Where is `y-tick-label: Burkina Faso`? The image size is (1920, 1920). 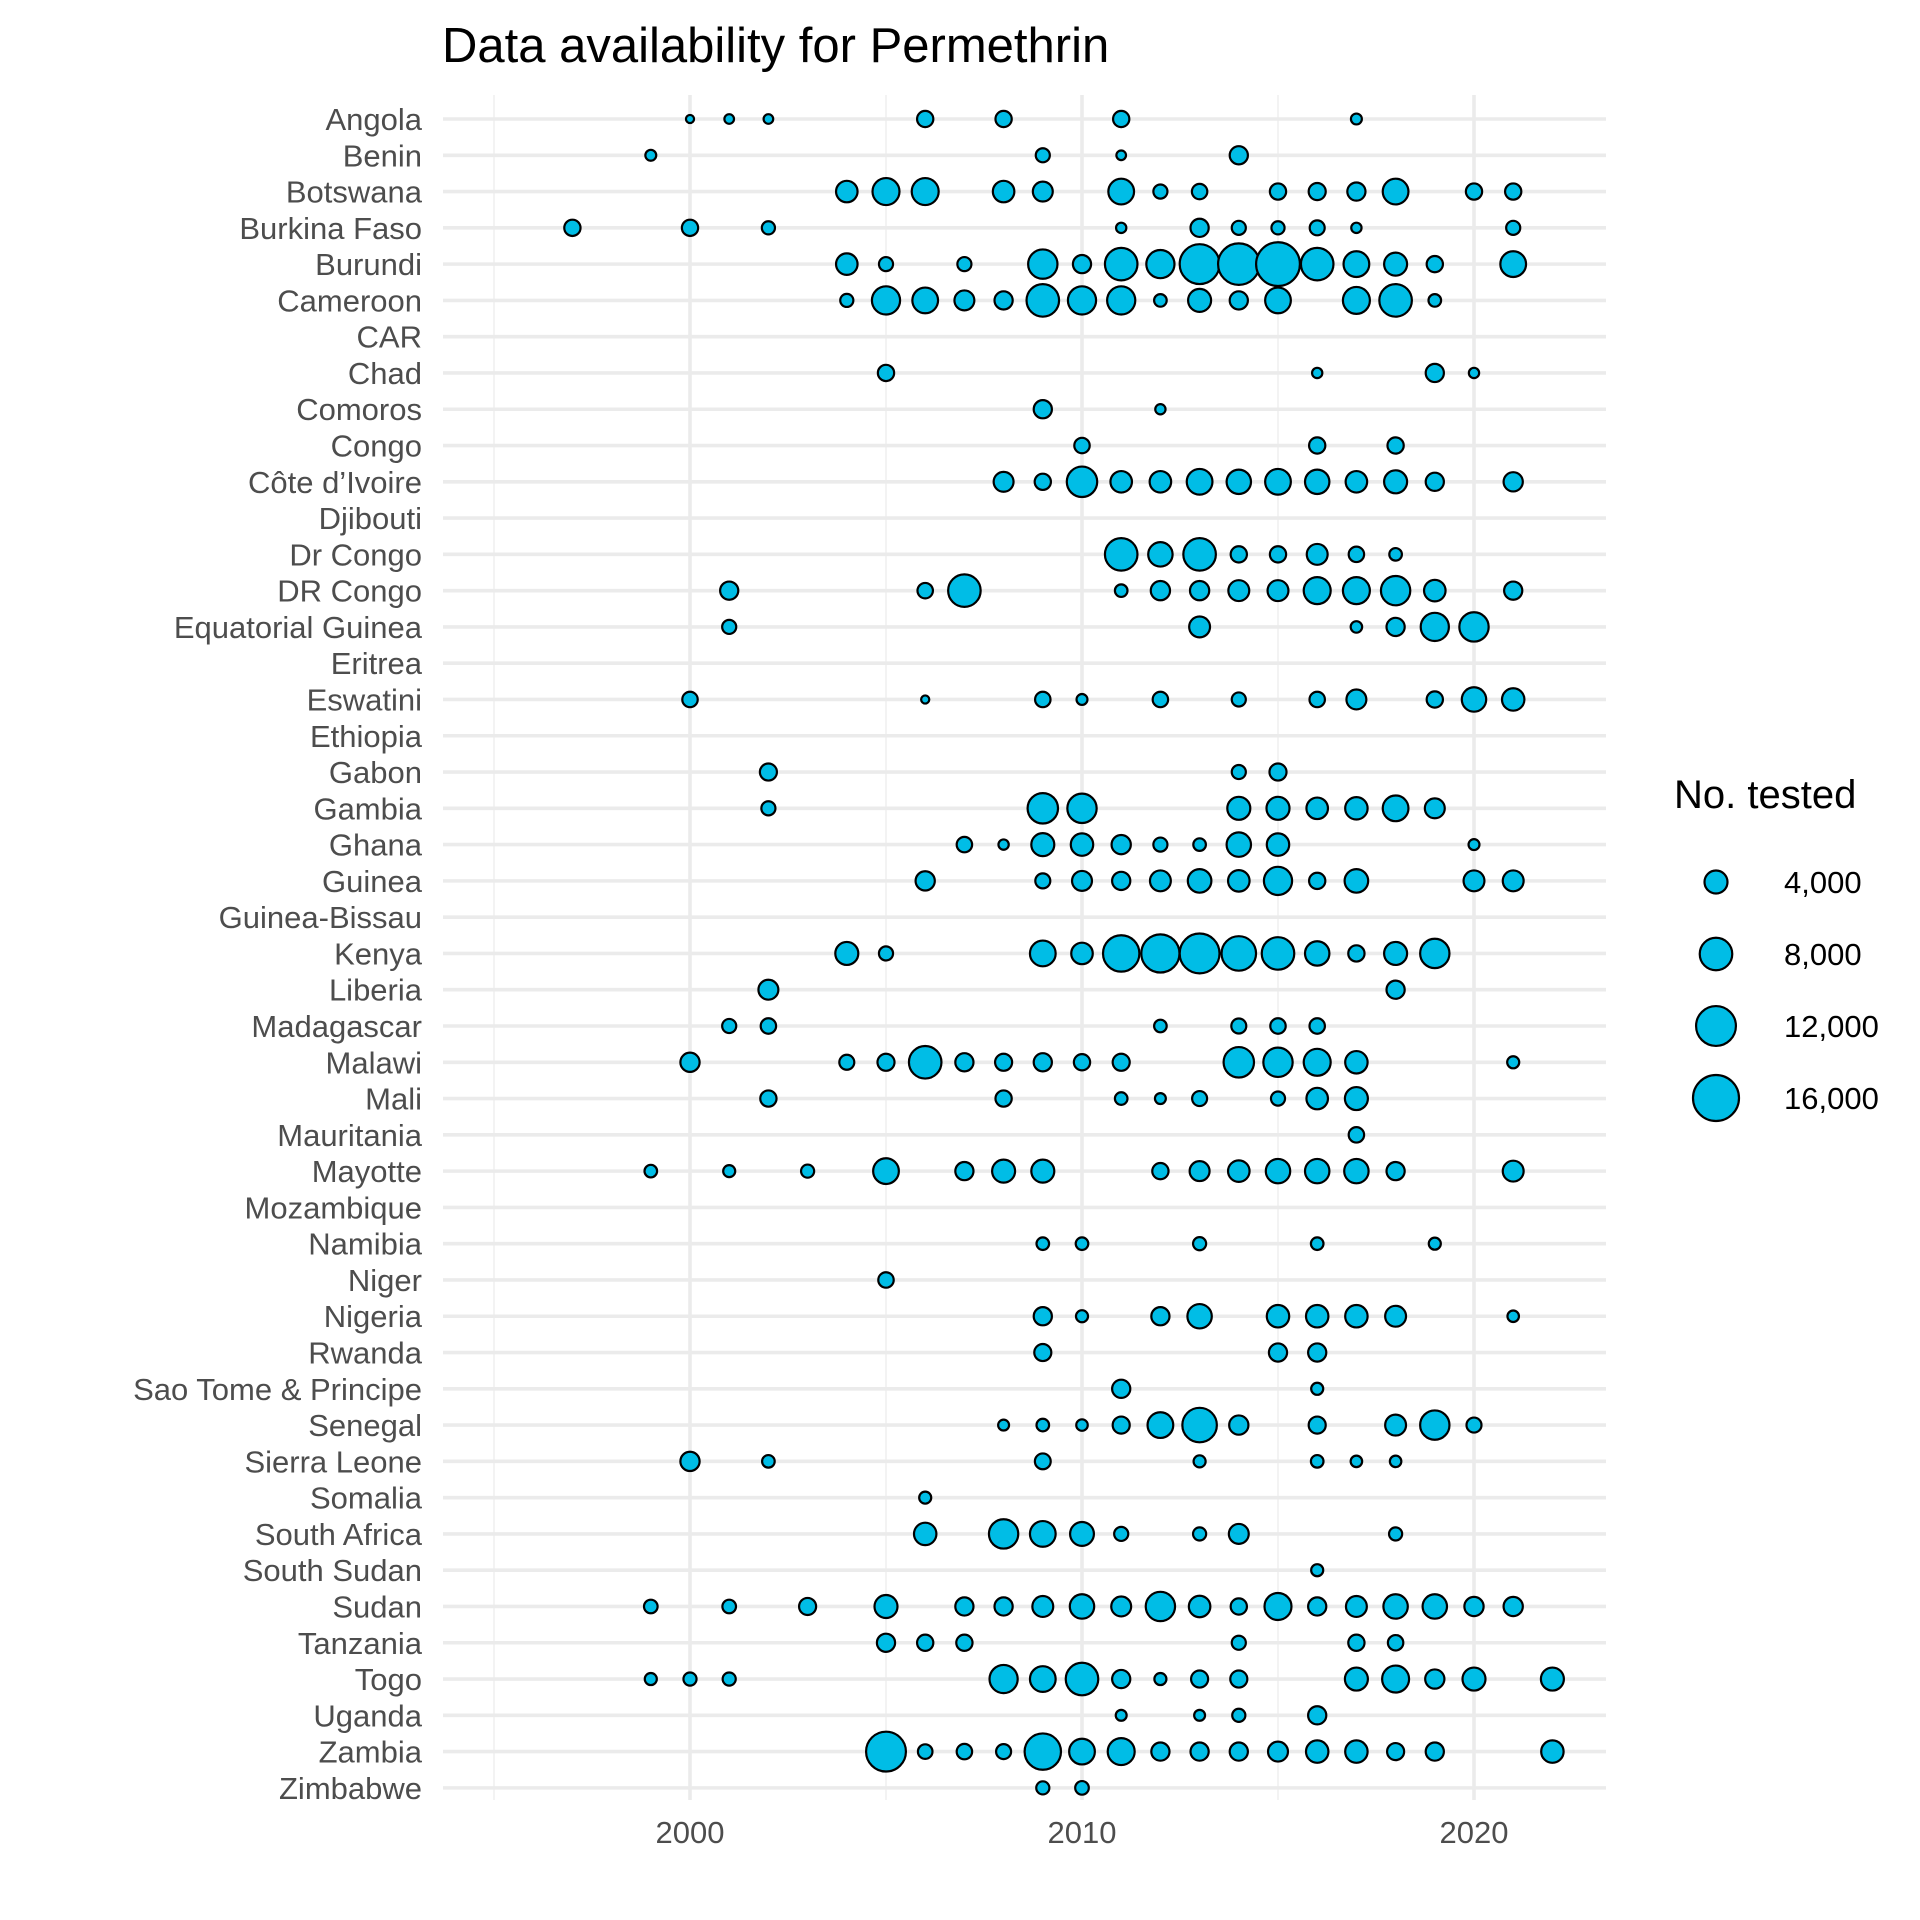
y-tick-label: Burkina Faso is located at coordinates (330, 228).